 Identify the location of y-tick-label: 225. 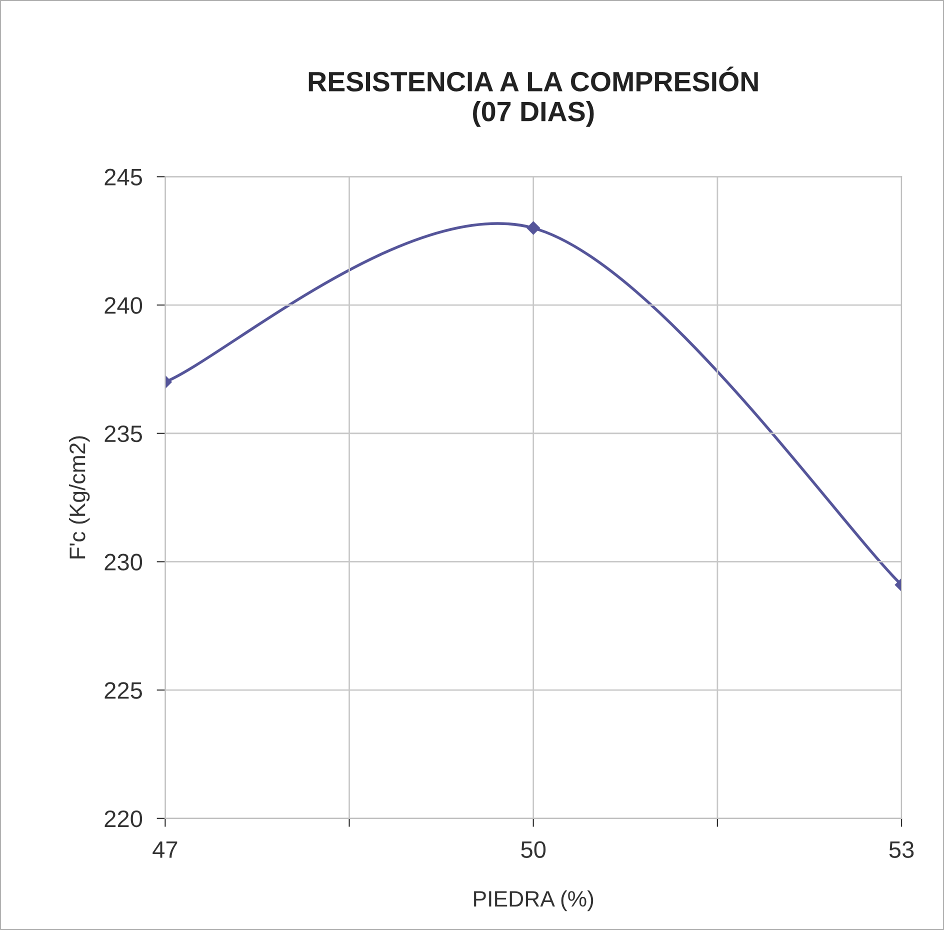
(123, 690).